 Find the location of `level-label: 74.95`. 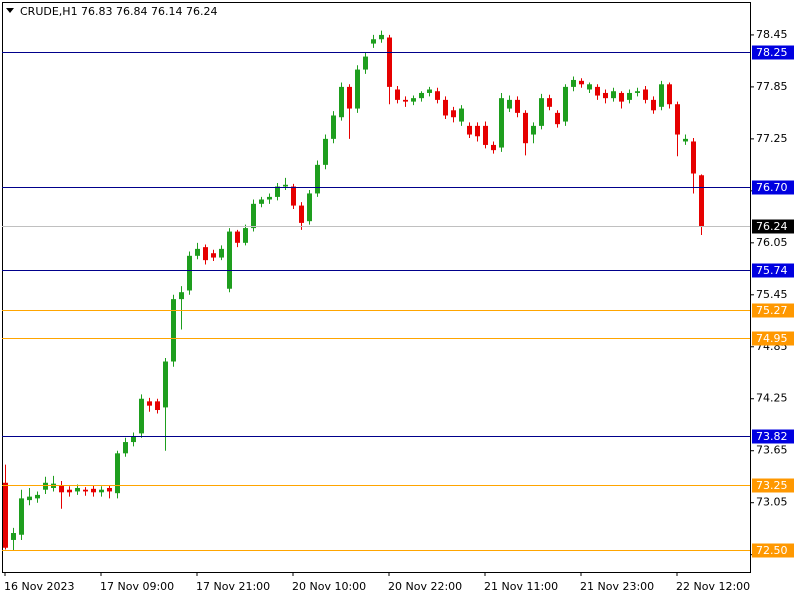

level-label: 74.95 is located at coordinates (772, 338).